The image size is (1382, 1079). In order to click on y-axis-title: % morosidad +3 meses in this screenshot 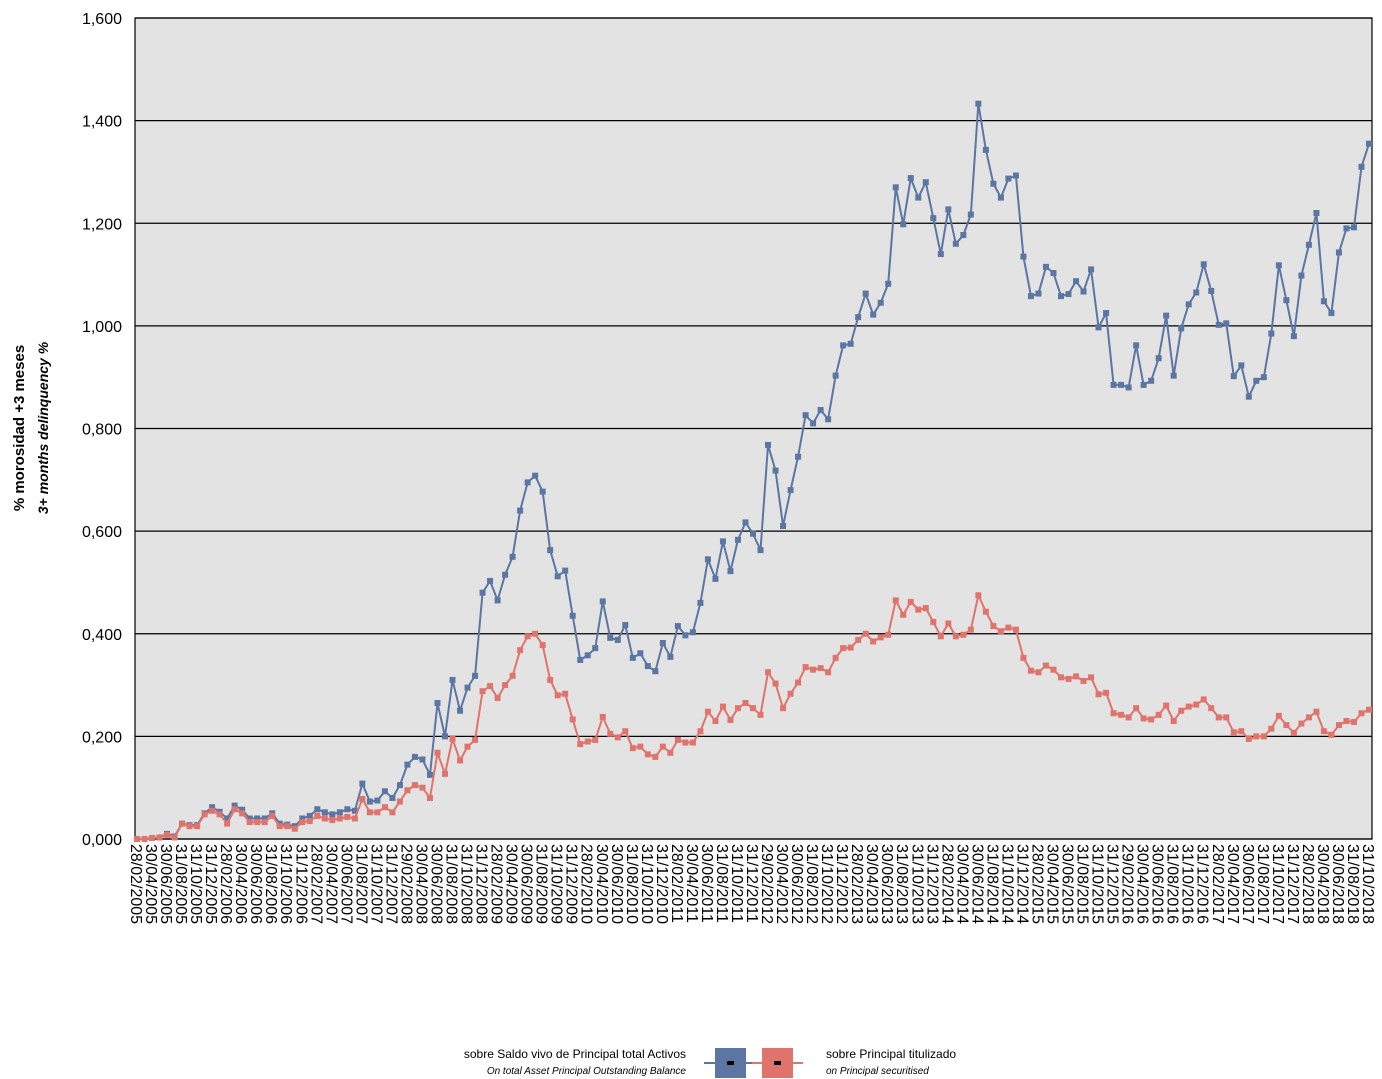, I will do `click(19, 428)`.